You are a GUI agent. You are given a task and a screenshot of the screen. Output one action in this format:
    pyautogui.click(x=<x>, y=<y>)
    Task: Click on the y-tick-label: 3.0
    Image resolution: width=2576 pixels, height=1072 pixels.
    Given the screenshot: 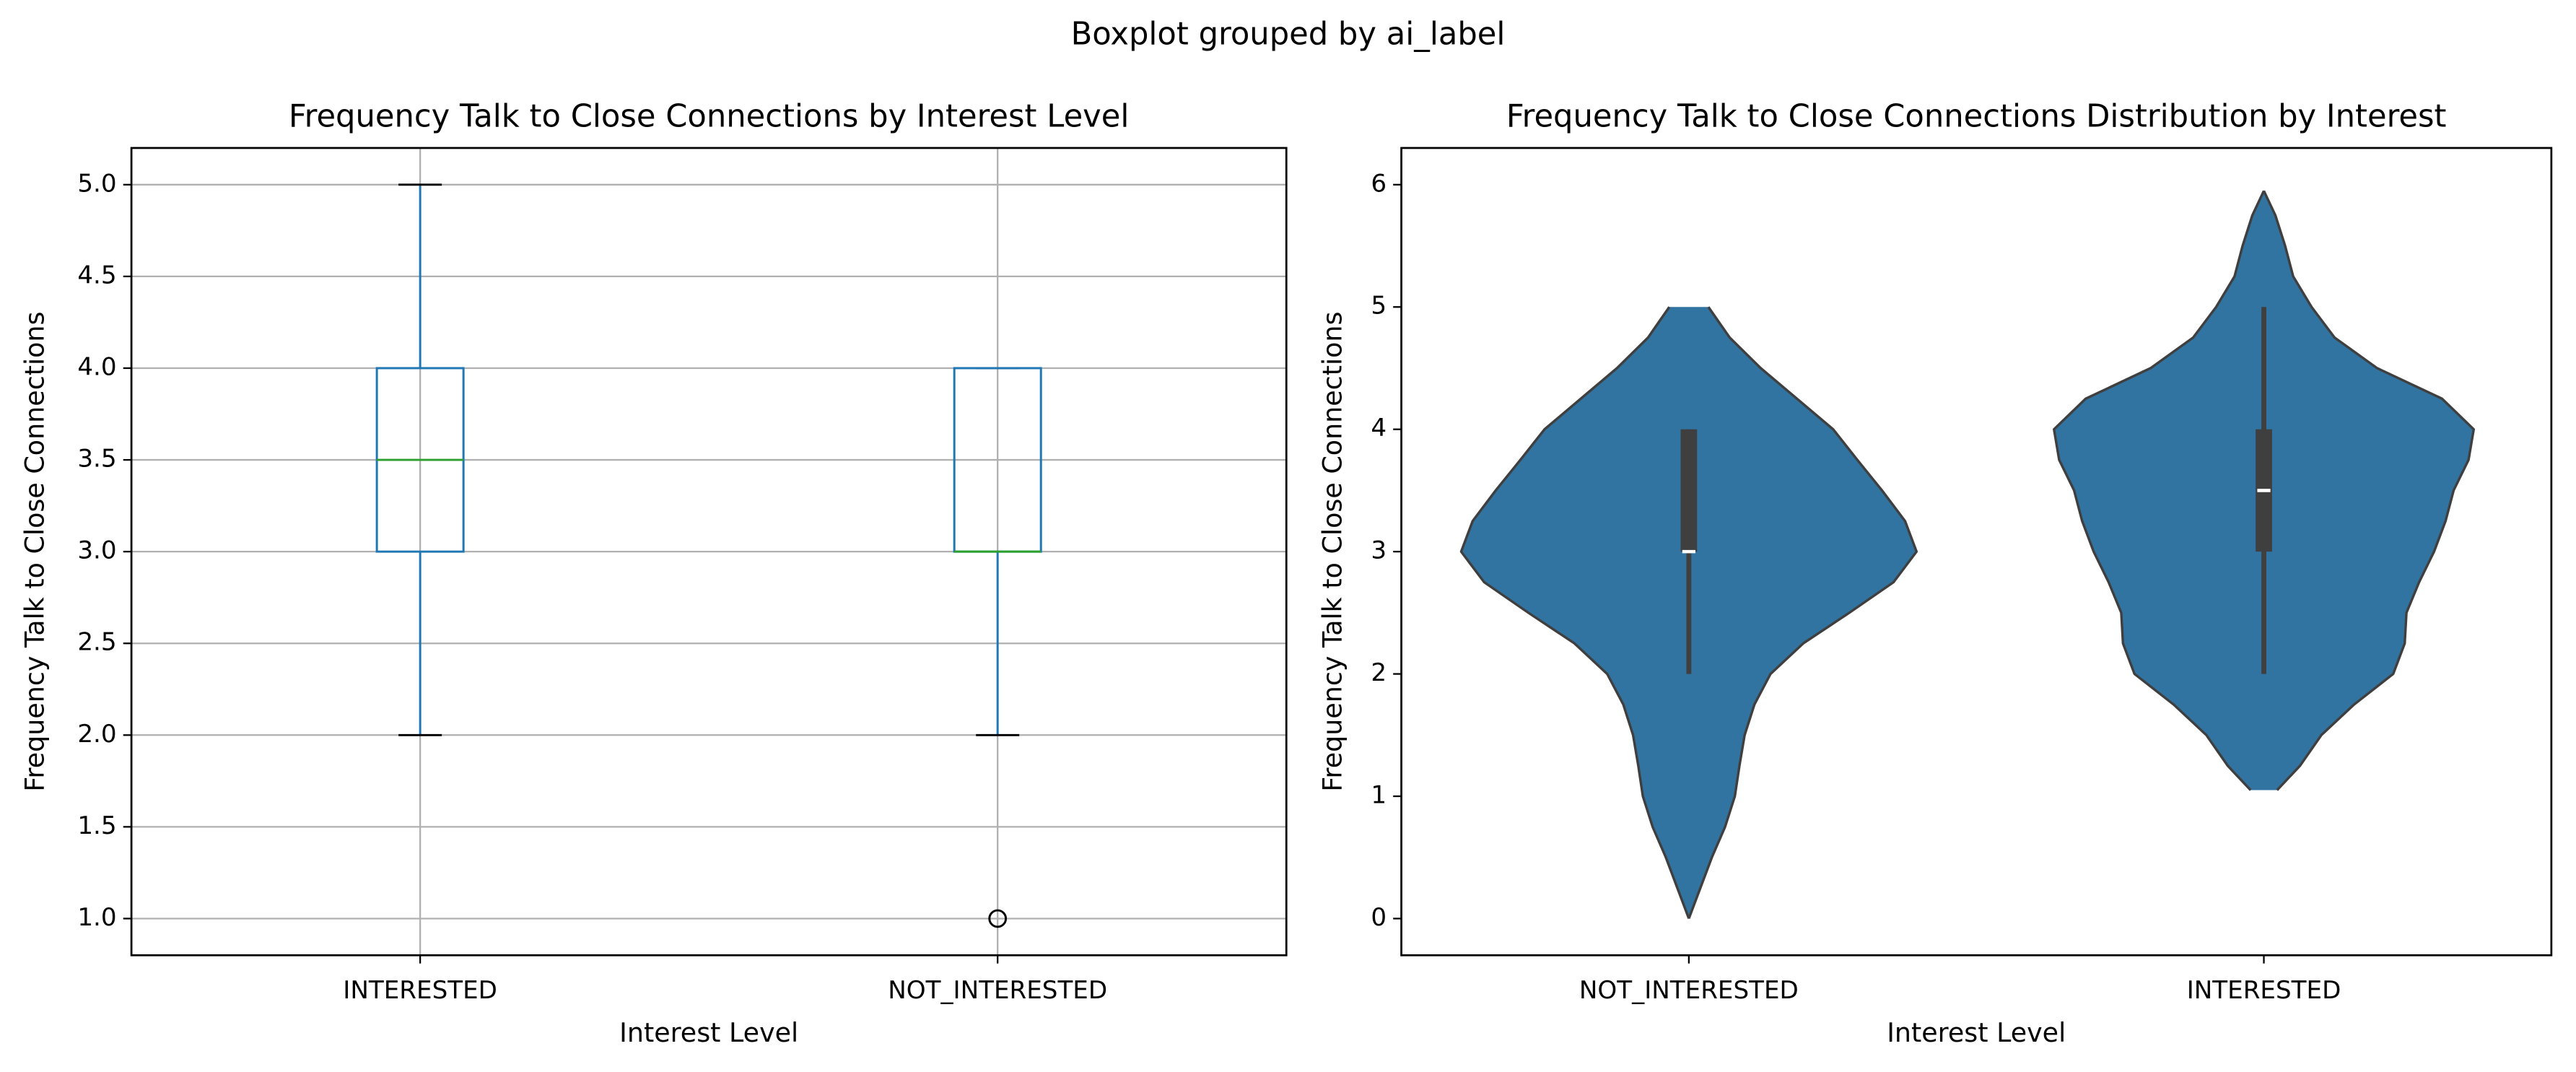 What is the action you would take?
    pyautogui.click(x=96, y=550)
    